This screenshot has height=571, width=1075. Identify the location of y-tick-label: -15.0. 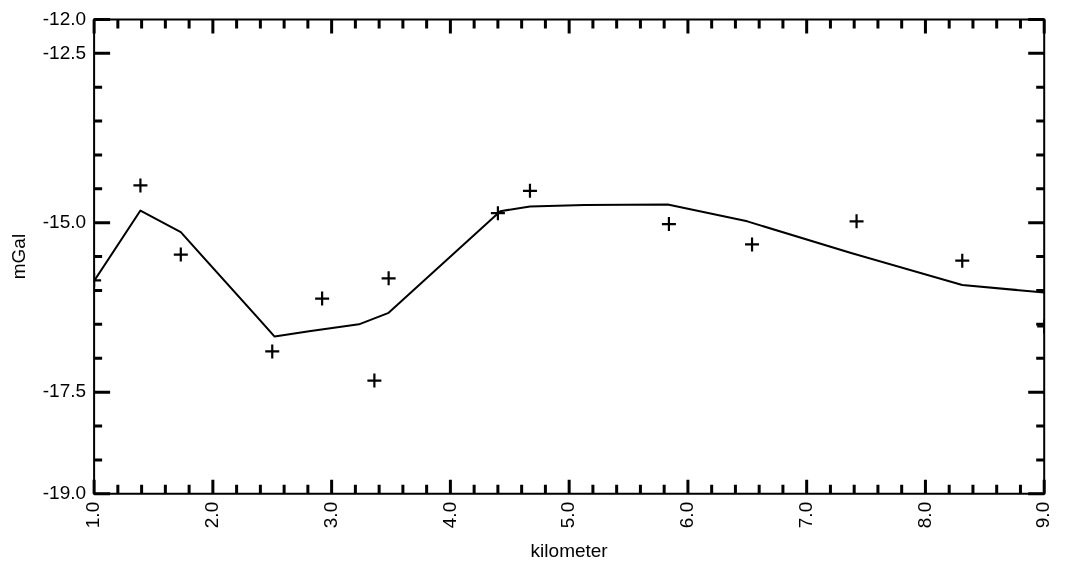
(64, 221).